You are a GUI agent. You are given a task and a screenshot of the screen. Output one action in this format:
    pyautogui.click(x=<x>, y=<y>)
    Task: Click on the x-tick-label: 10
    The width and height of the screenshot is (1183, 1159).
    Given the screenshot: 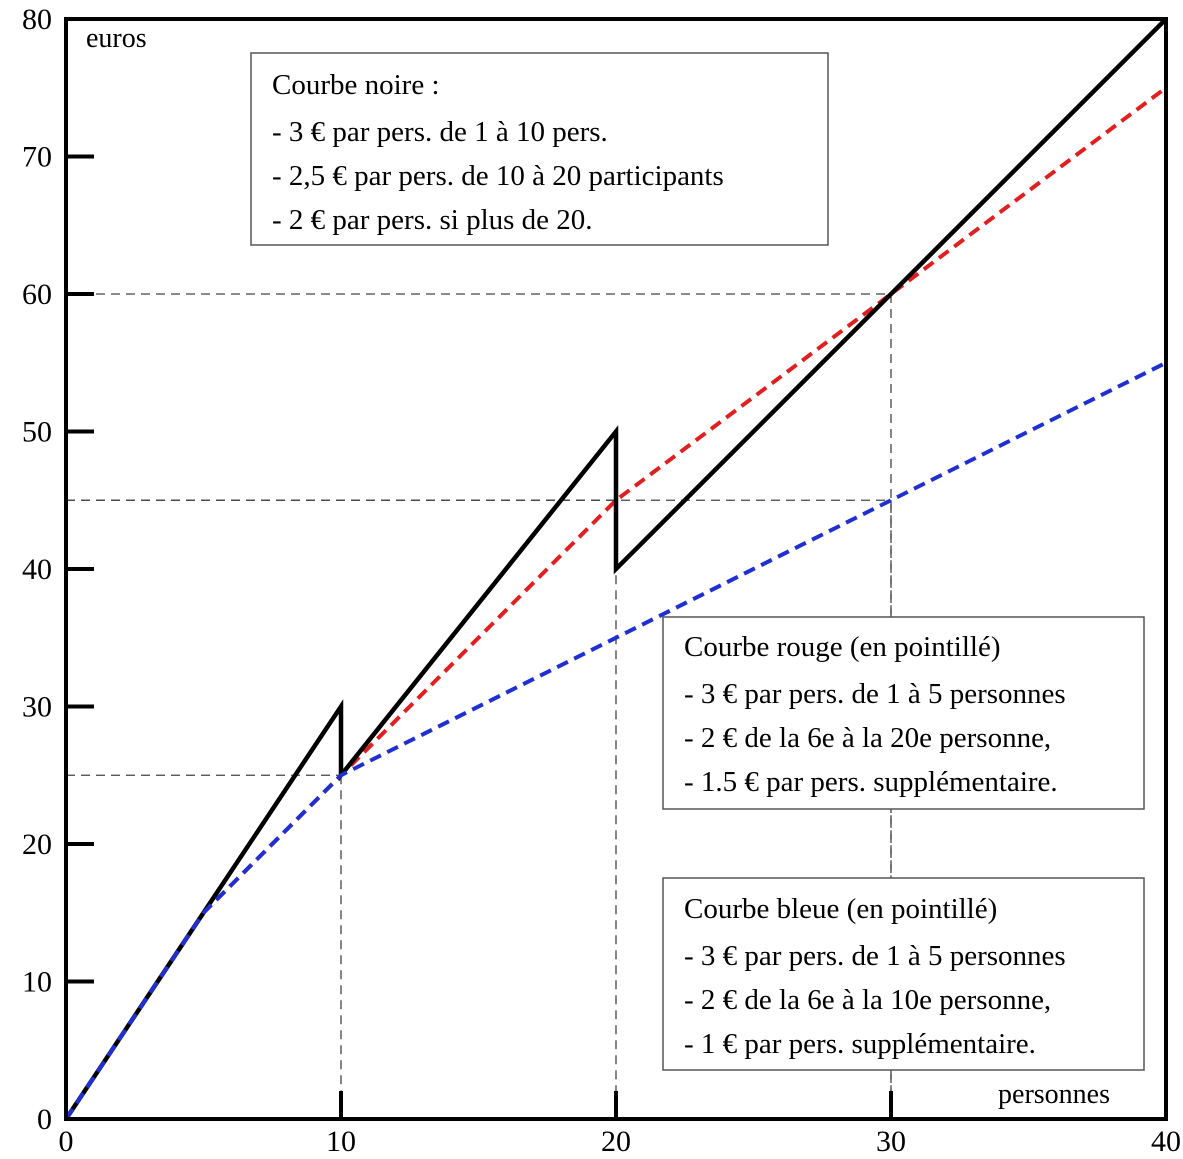 What is the action you would take?
    pyautogui.click(x=341, y=1141)
    